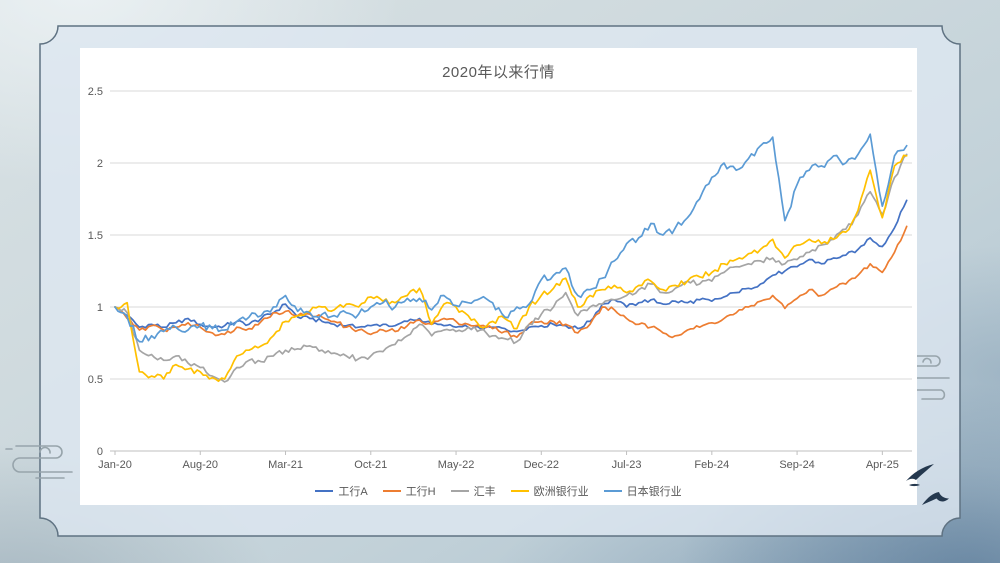  What do you see at coordinates (95, 380) in the screenshot?
I see `y-axis-tick-label: 0.5` at bounding box center [95, 380].